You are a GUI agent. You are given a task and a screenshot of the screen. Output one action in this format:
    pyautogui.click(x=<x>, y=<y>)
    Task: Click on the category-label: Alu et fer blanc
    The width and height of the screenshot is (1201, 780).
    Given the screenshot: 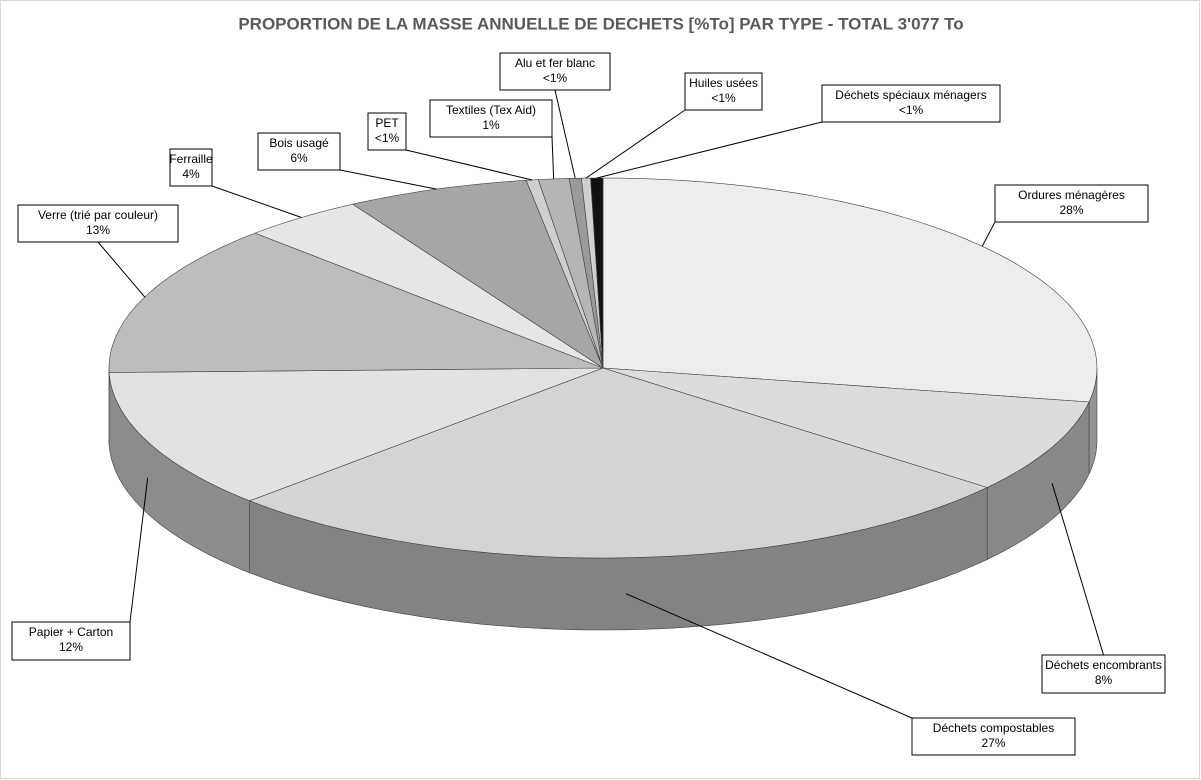 What is the action you would take?
    pyautogui.click(x=555, y=63)
    